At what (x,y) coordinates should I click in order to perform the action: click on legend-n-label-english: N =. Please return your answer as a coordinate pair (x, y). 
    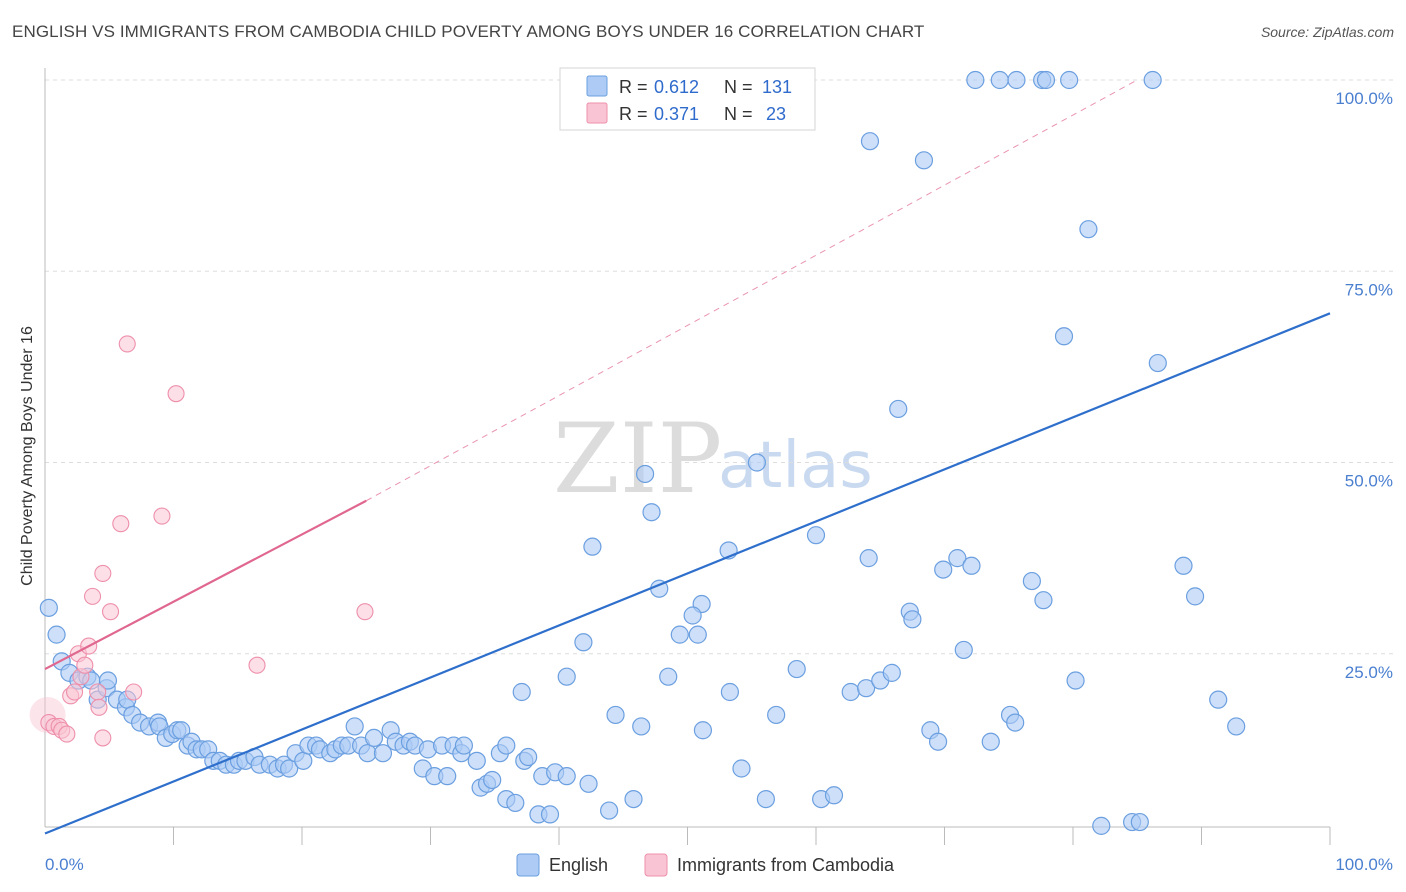
    Looking at the image, I should click on (738, 87).